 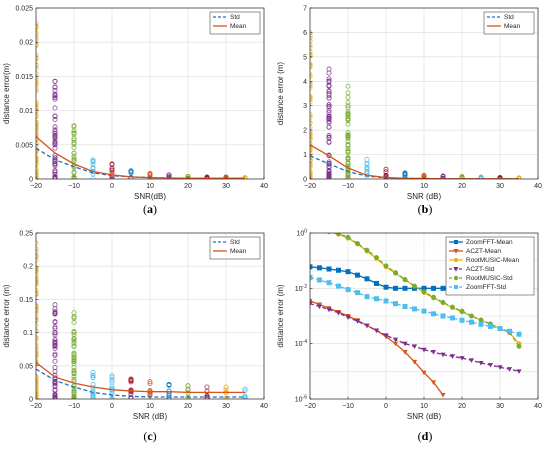 What do you see at coordinates (238, 251) in the screenshot?
I see `legend-label: Mean` at bounding box center [238, 251].